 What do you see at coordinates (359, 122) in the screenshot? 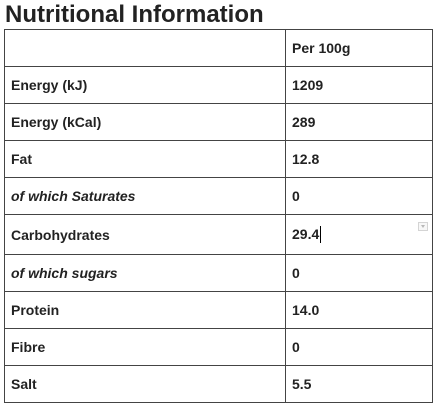
I see `row-value-cell: 289` at bounding box center [359, 122].